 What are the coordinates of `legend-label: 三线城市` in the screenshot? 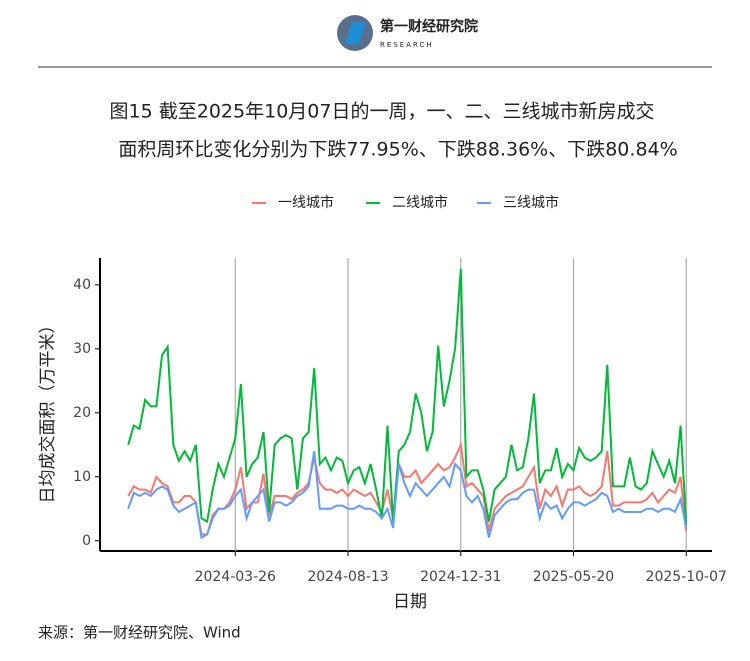 It's located at (531, 202).